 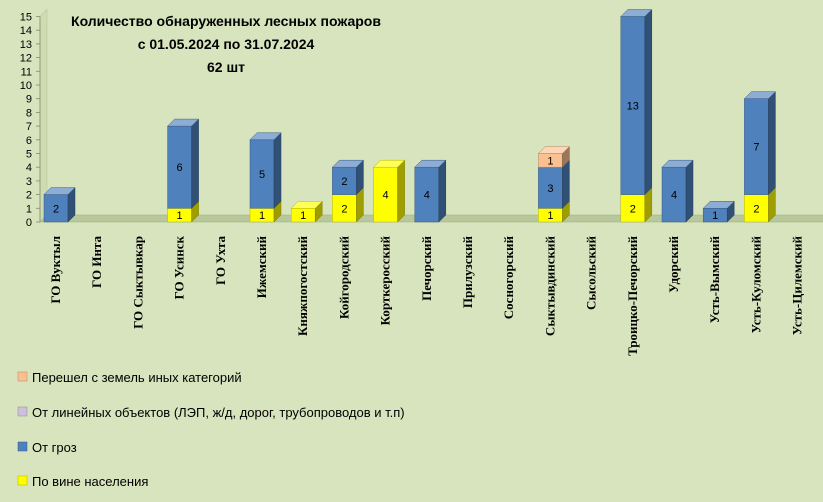 What do you see at coordinates (550, 189) in the screenshot?
I see `data-label: 3` at bounding box center [550, 189].